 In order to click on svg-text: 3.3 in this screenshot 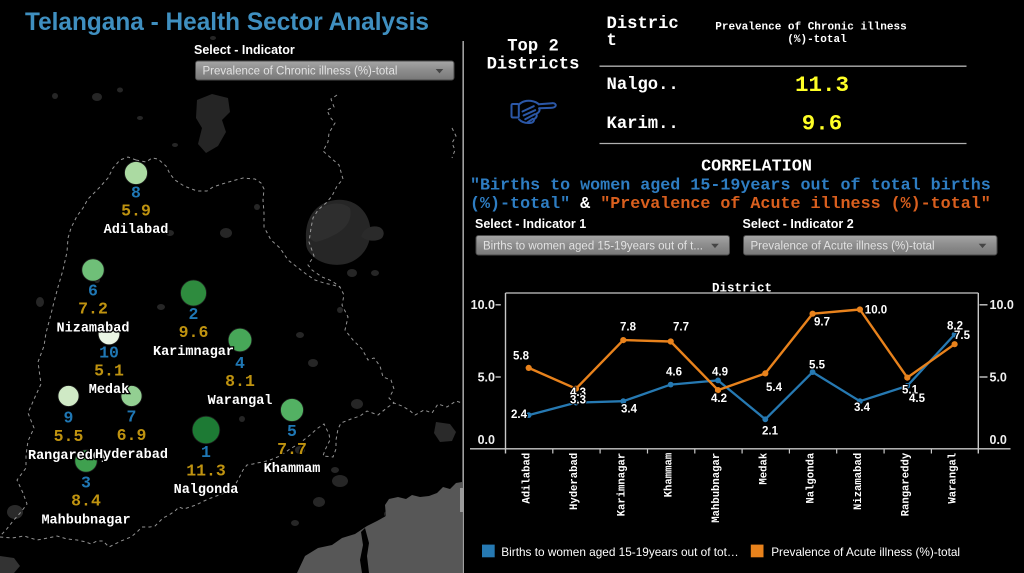, I will do `click(578, 401)`.